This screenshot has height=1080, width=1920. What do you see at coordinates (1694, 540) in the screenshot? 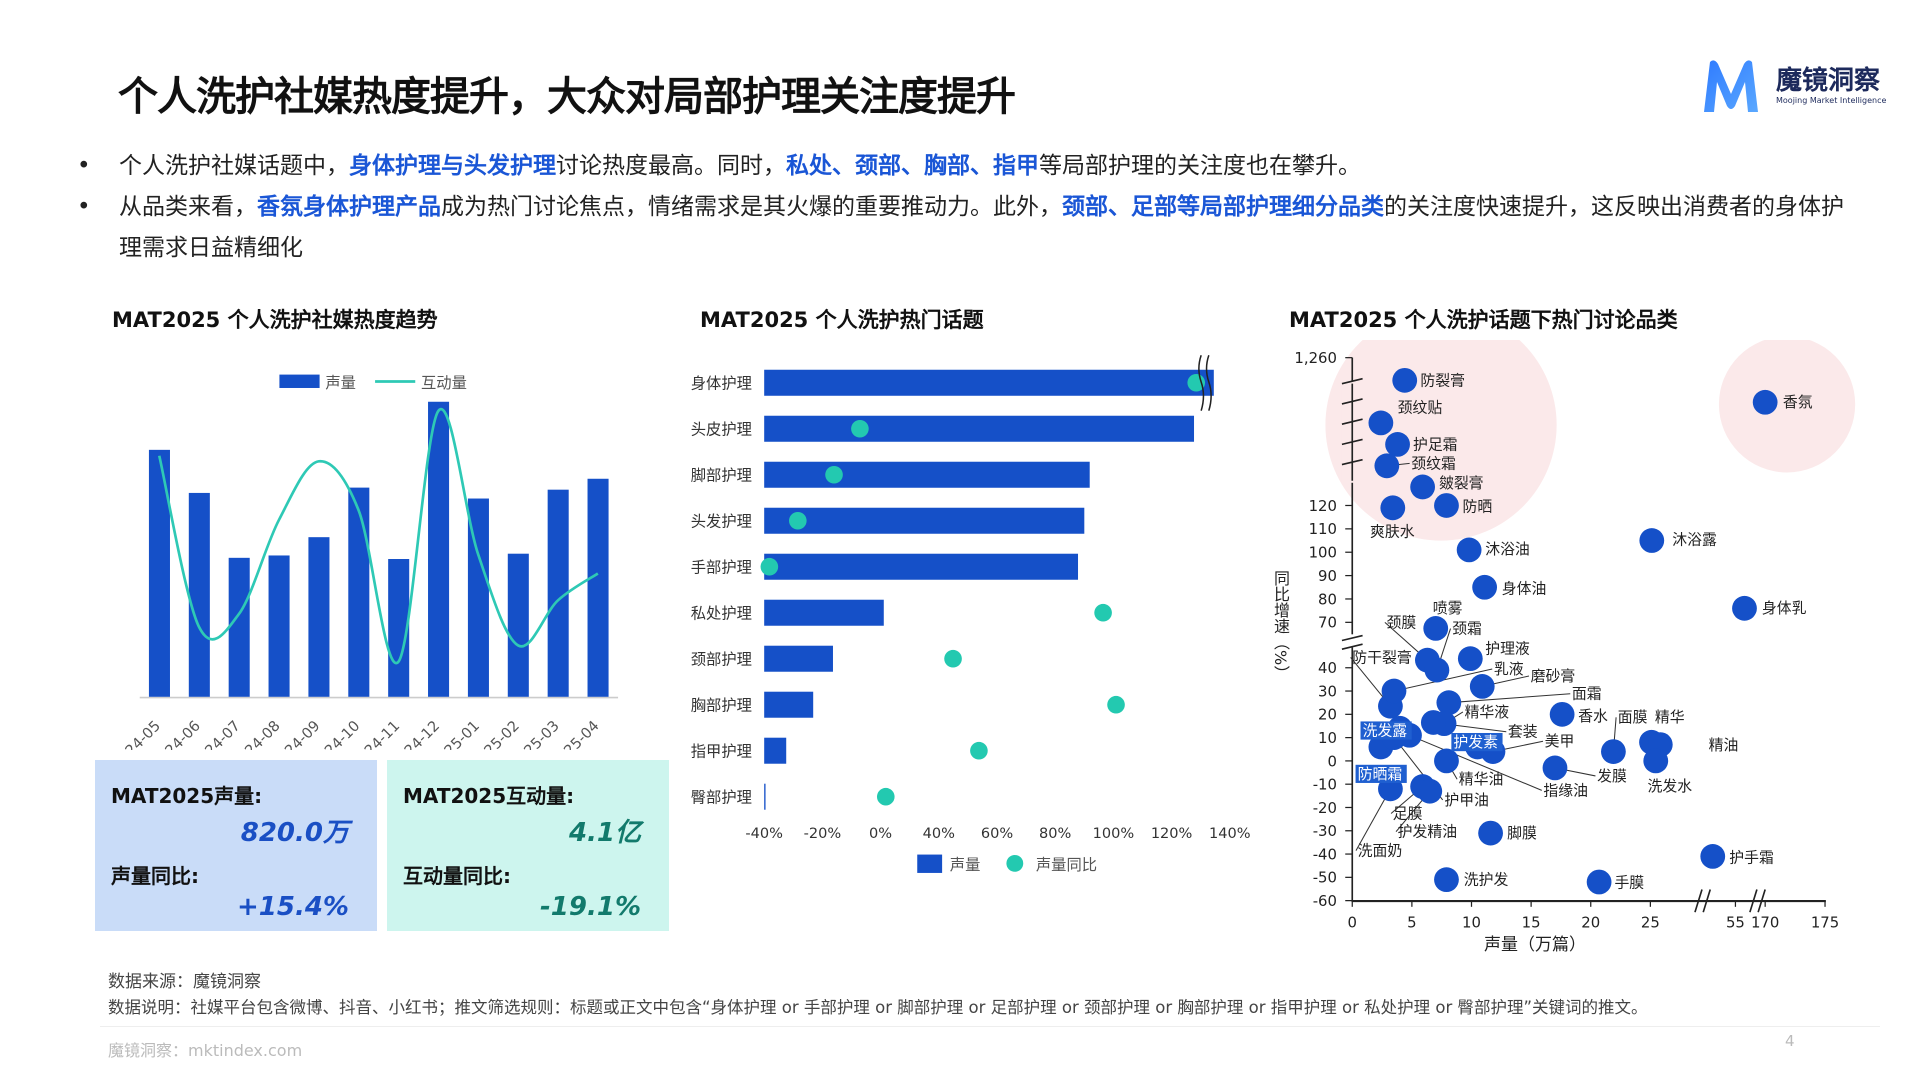
I see `point-label: 沐浴露` at bounding box center [1694, 540].